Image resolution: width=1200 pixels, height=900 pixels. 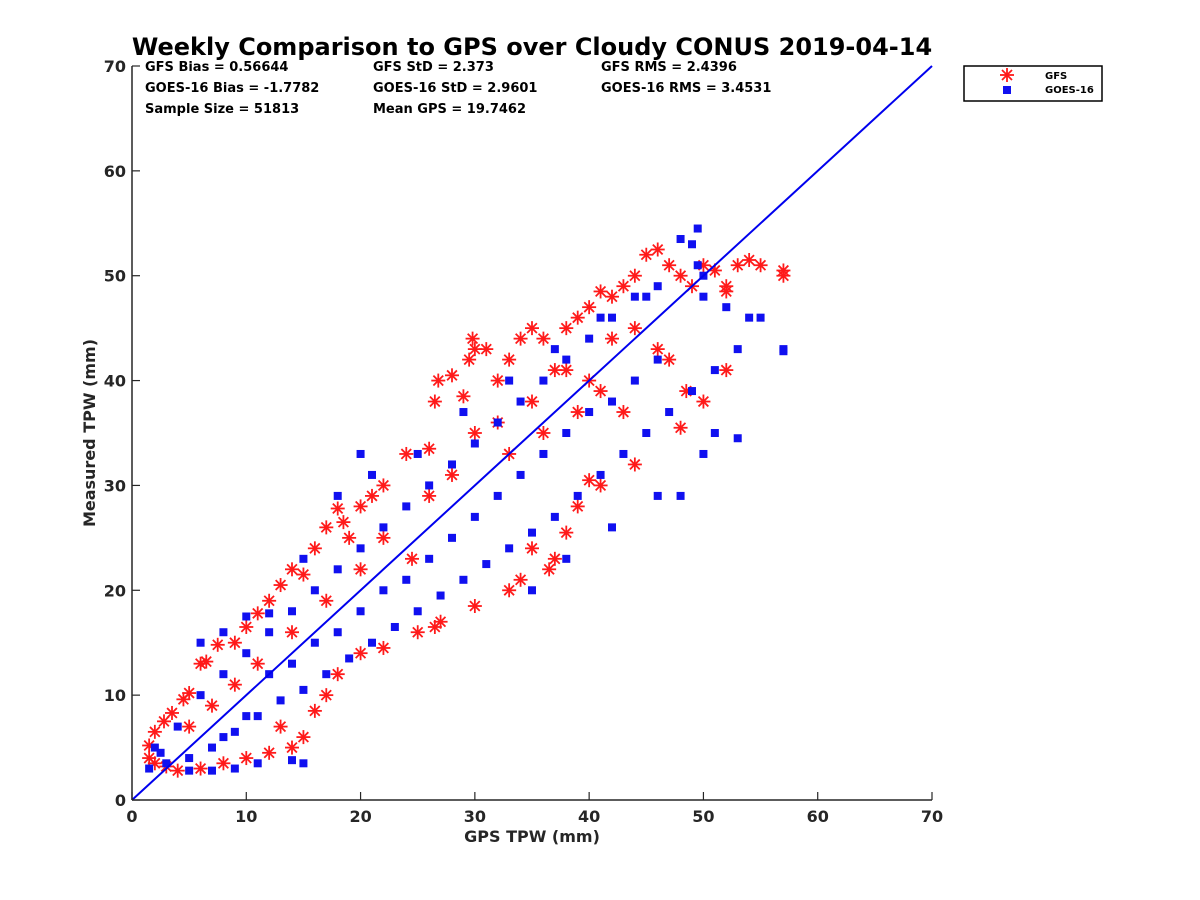 I want to click on legend-box, so click(x=1033, y=83).